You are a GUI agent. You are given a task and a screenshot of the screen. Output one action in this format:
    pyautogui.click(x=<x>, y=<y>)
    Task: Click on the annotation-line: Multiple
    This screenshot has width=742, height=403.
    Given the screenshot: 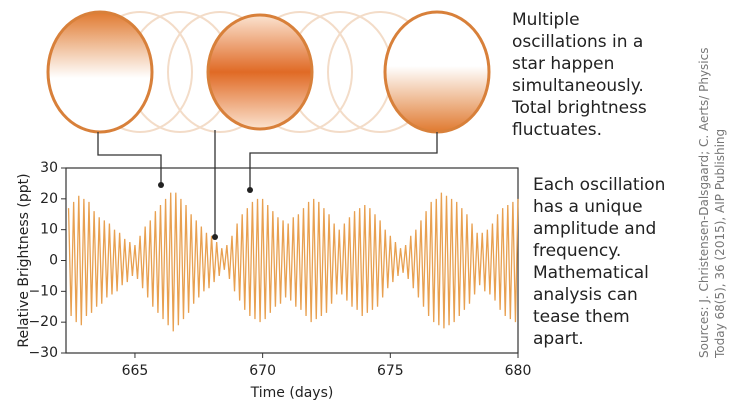 What is the action you would take?
    pyautogui.click(x=546, y=20)
    